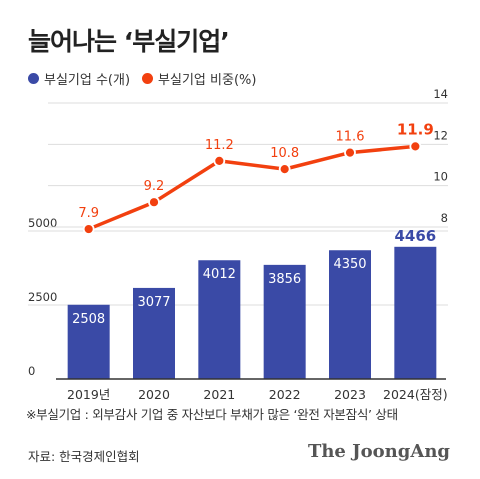 Image resolution: width=480 pixels, height=479 pixels. What do you see at coordinates (444, 218) in the screenshot?
I see `right-tick-label: 8` at bounding box center [444, 218].